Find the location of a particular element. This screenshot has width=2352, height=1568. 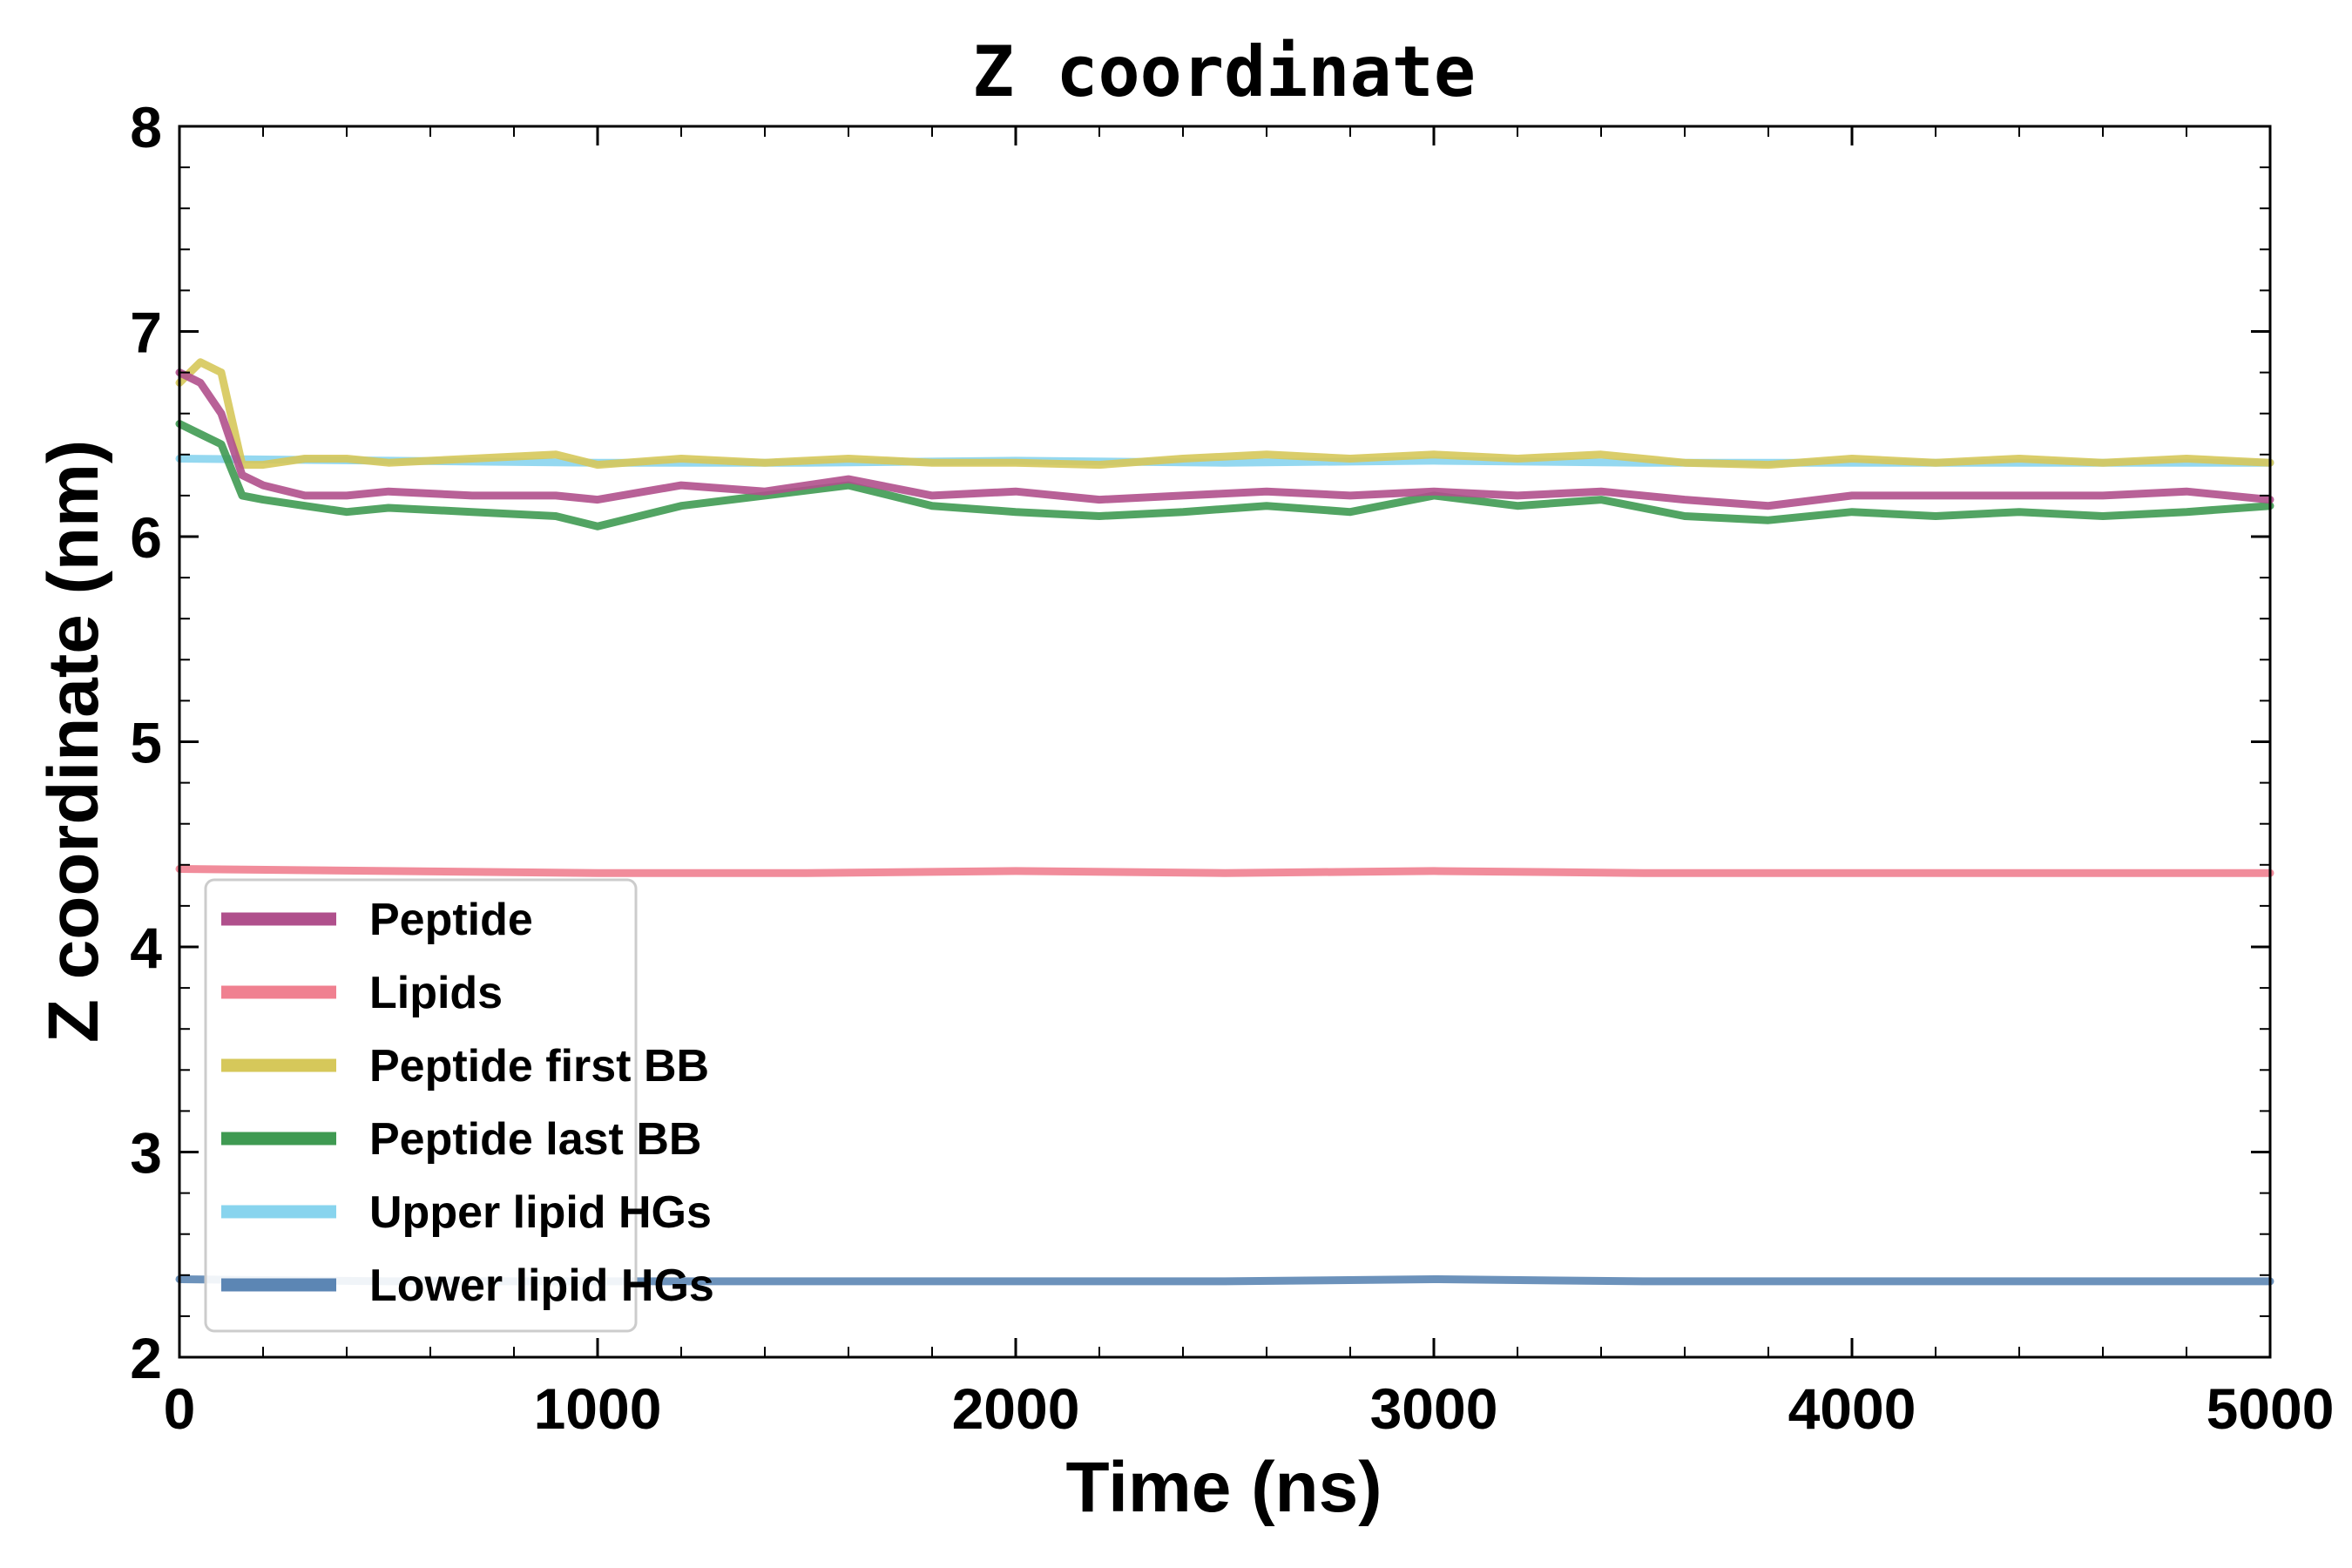

x-tick-label: 2000 is located at coordinates (1016, 1408).